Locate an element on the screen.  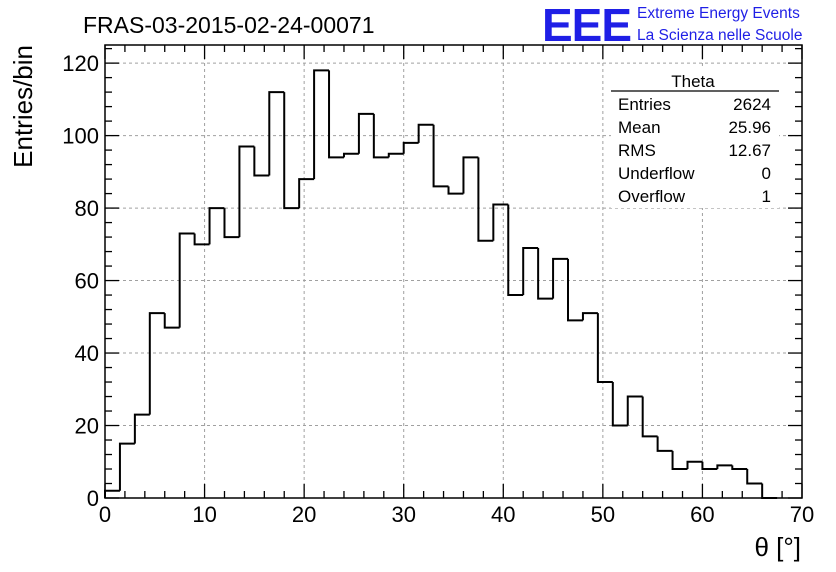
logo-line-1: Extreme Energy Events is located at coordinates (718, 13).